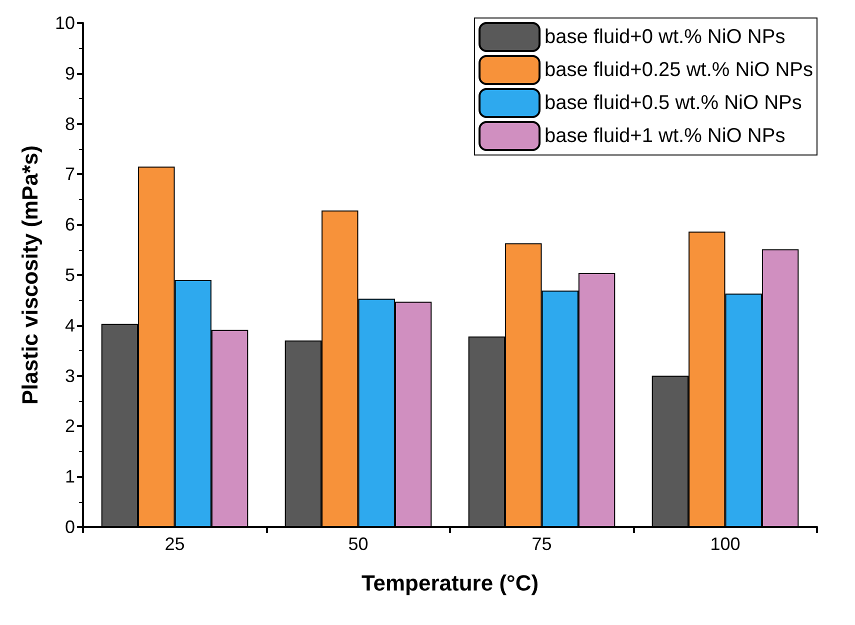  Describe the element at coordinates (30, 275) in the screenshot. I see `y-axis-title: Plastic viscosity (mPa*s)` at that location.